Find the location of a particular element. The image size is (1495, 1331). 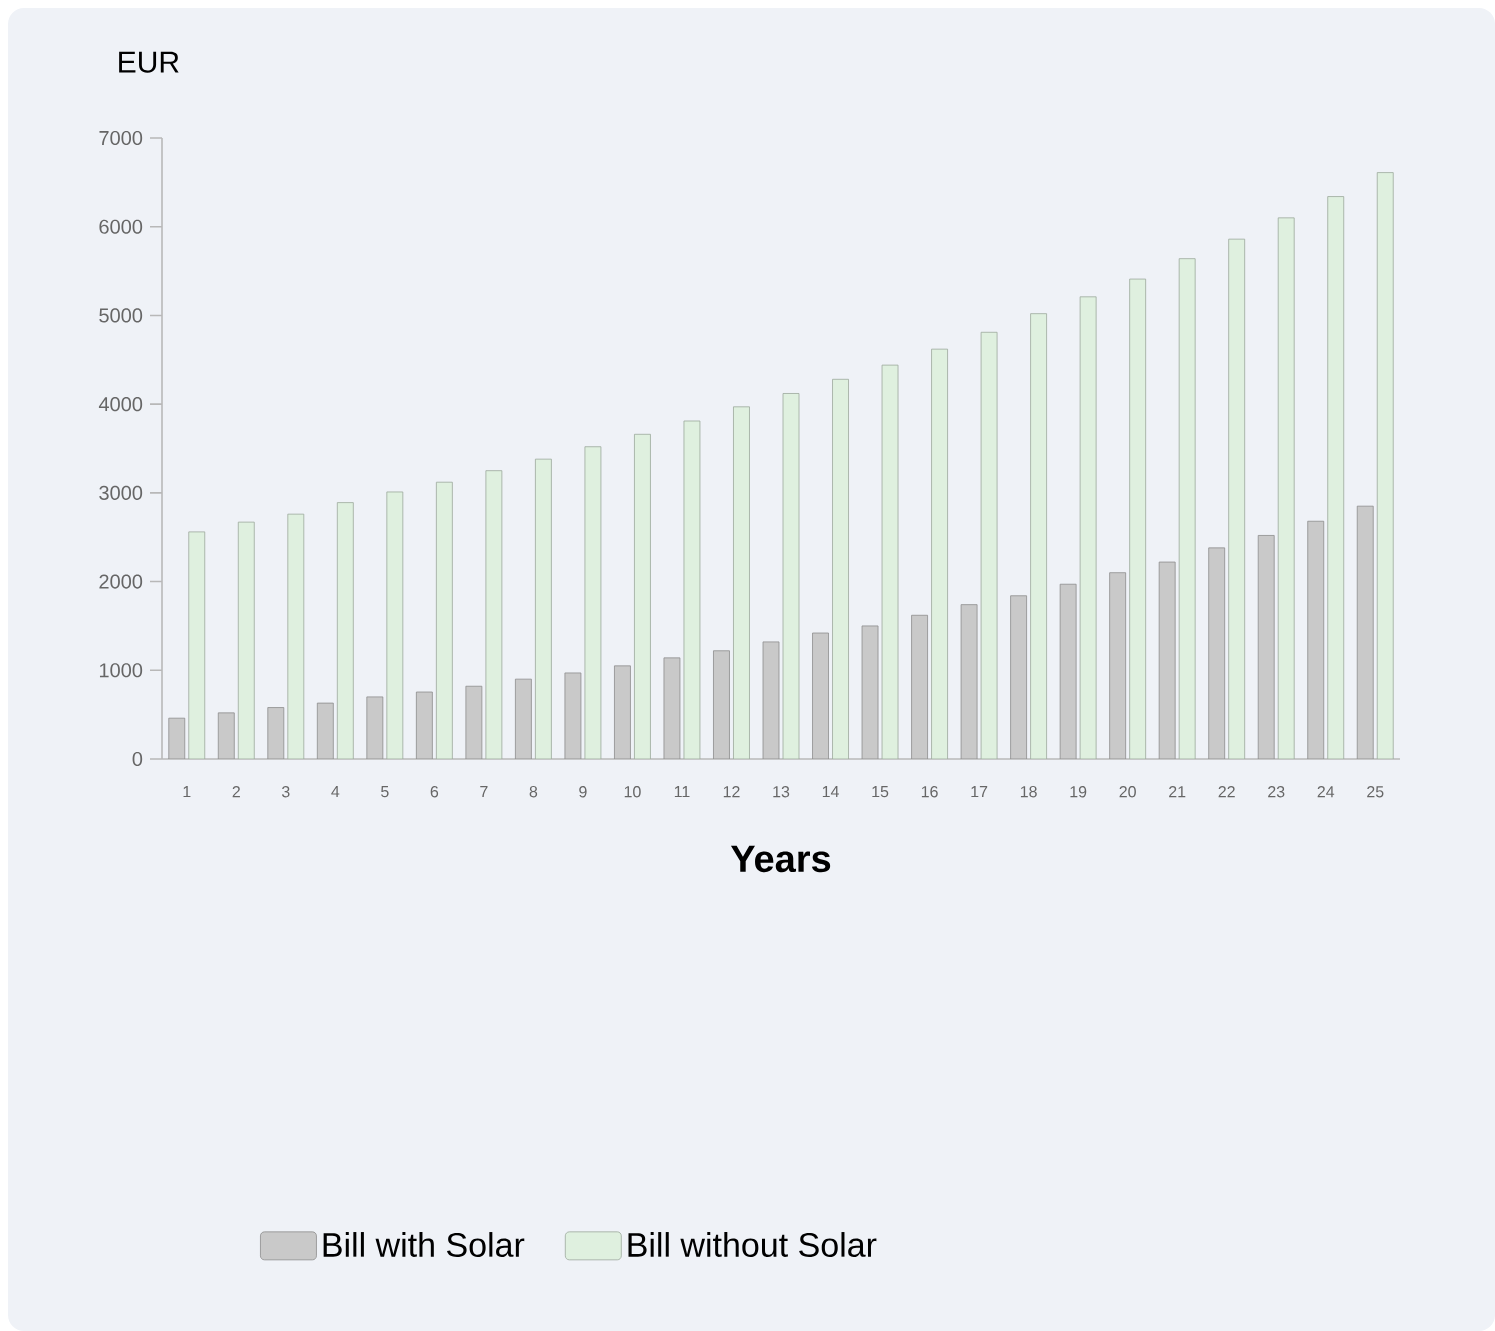

x-tick-label: 21 is located at coordinates (1177, 792).